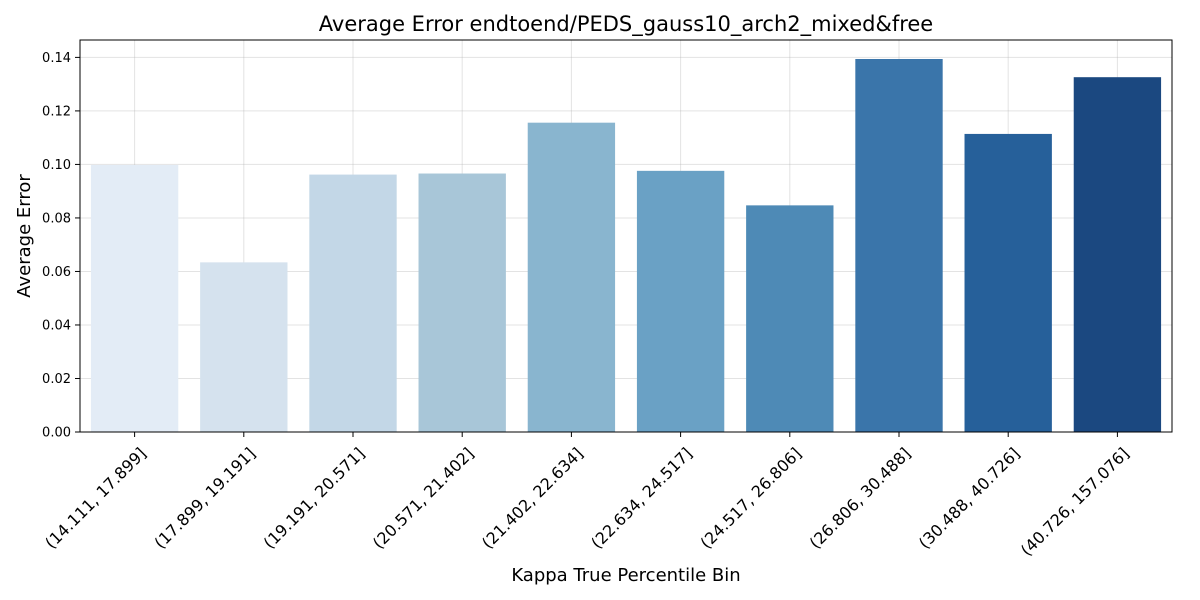  I want to click on x-tick-label: (40.726, 157.076], so click(1075, 502).